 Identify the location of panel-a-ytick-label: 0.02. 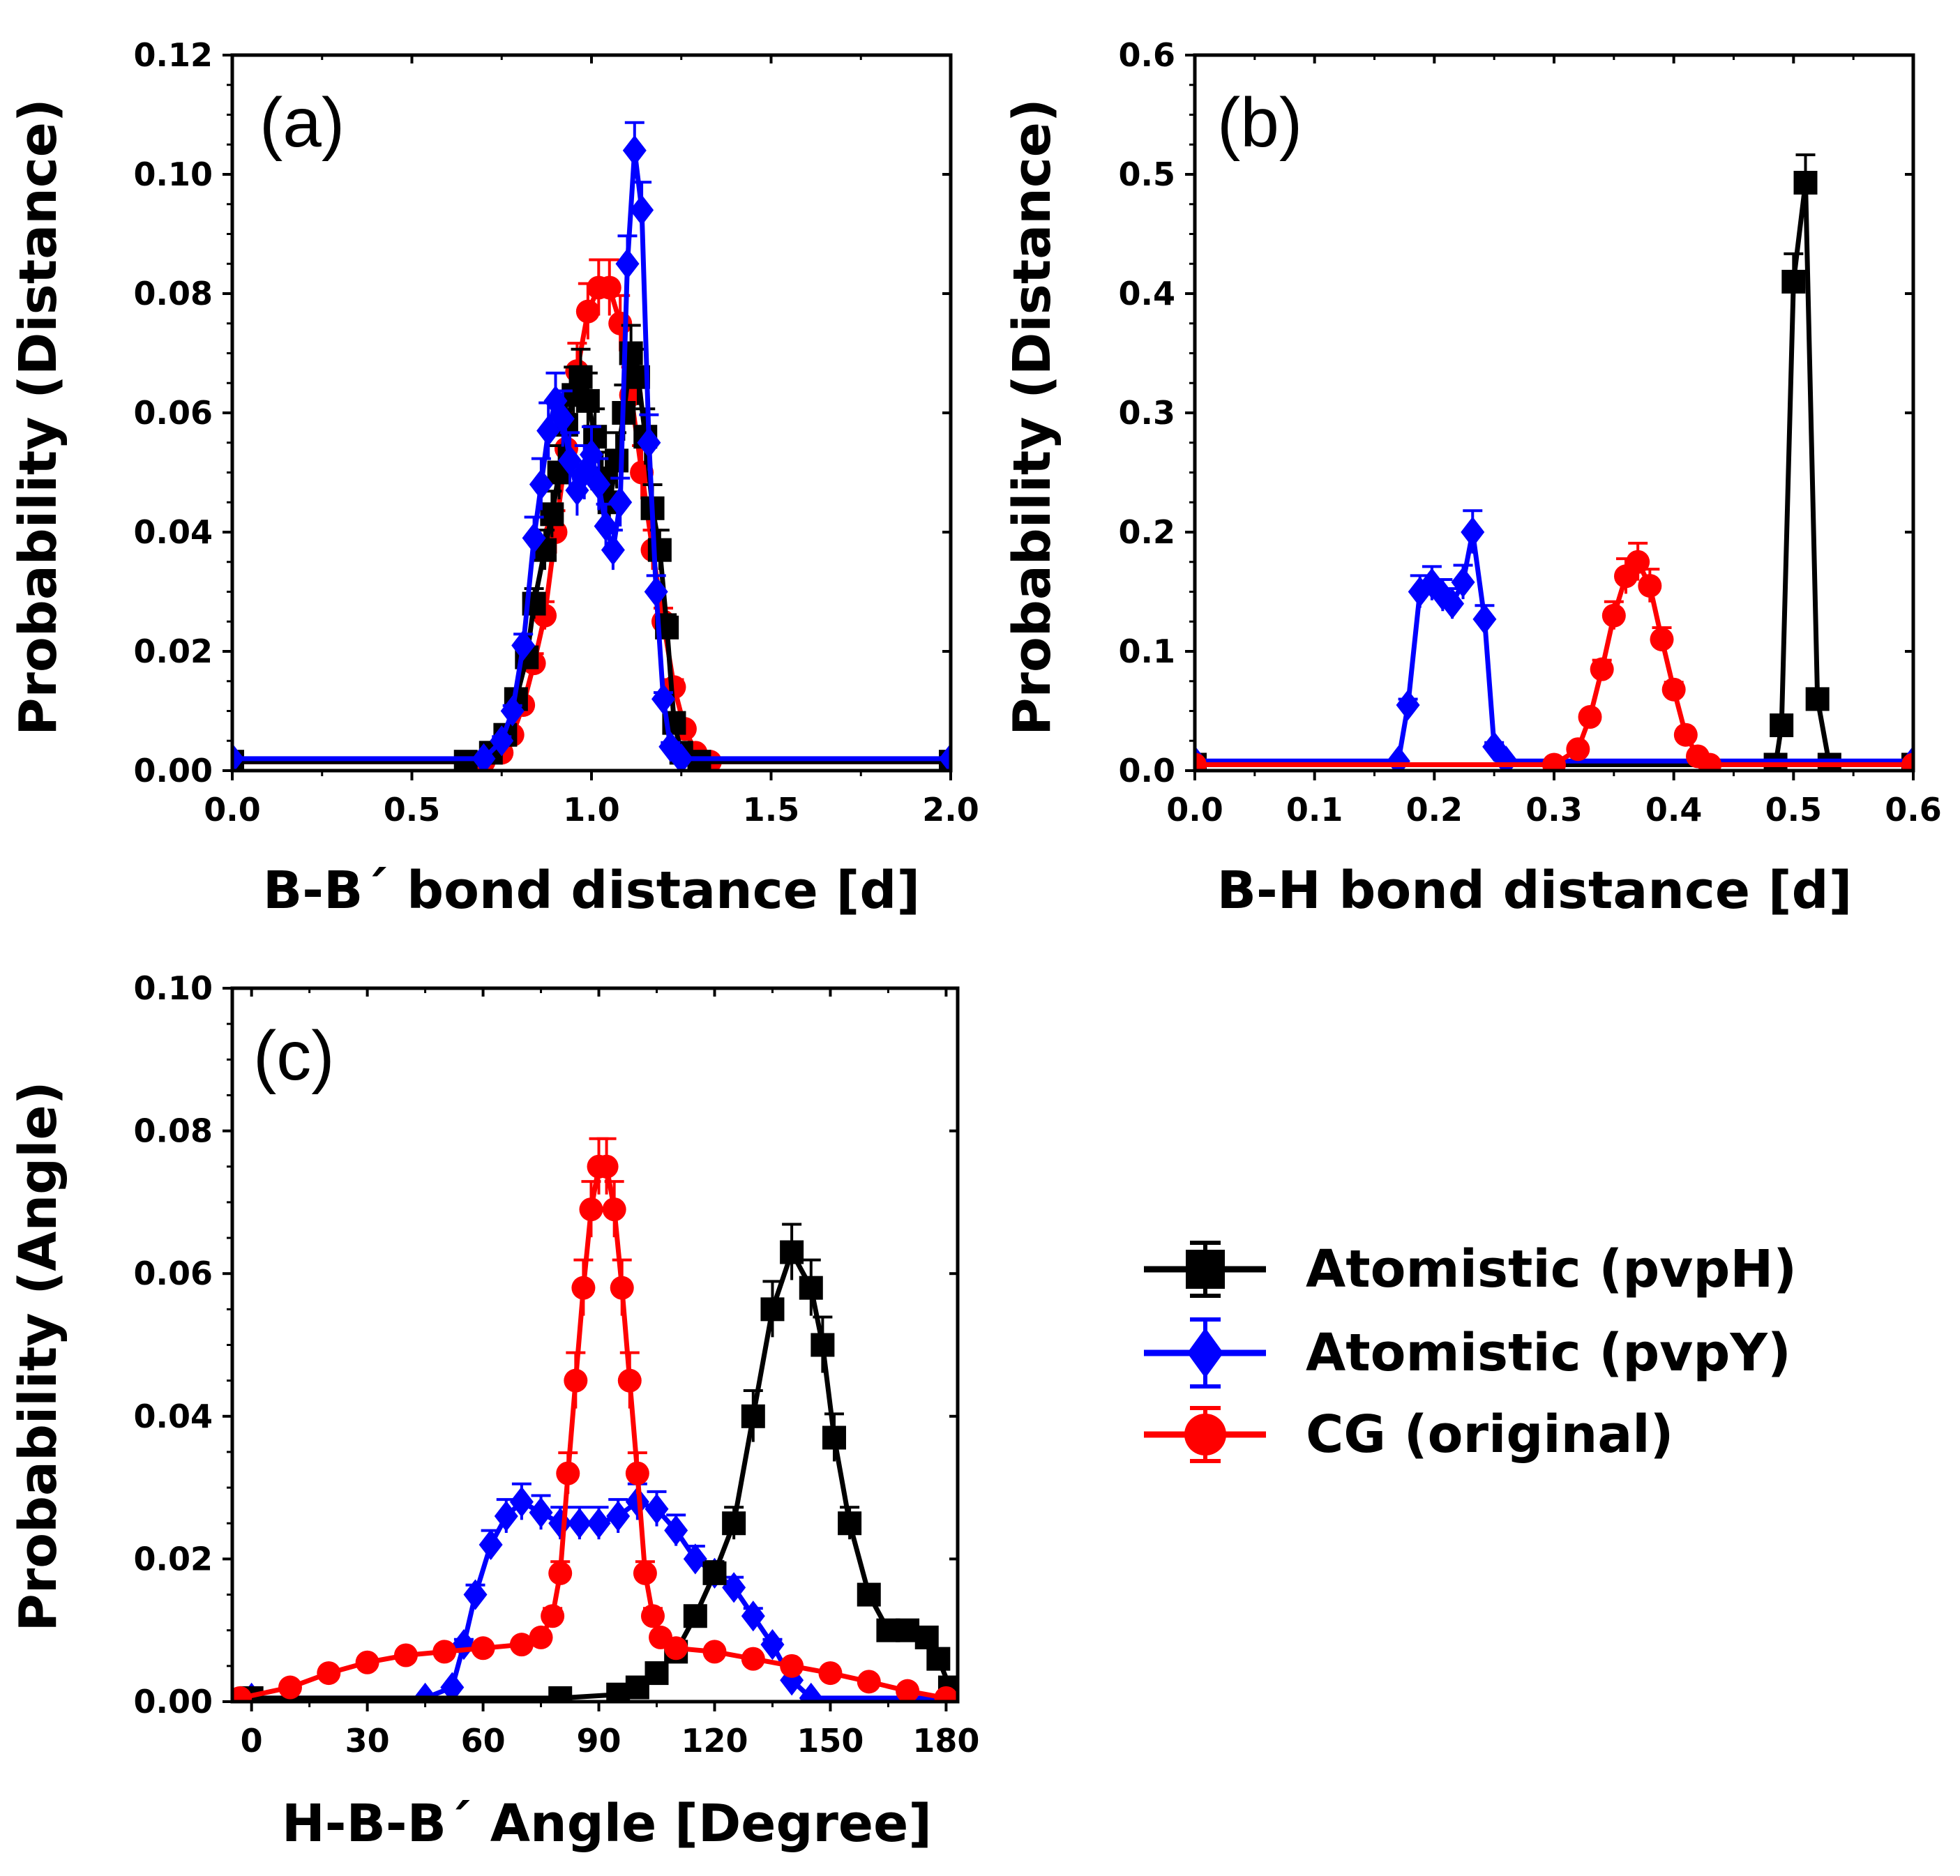
(173, 651).